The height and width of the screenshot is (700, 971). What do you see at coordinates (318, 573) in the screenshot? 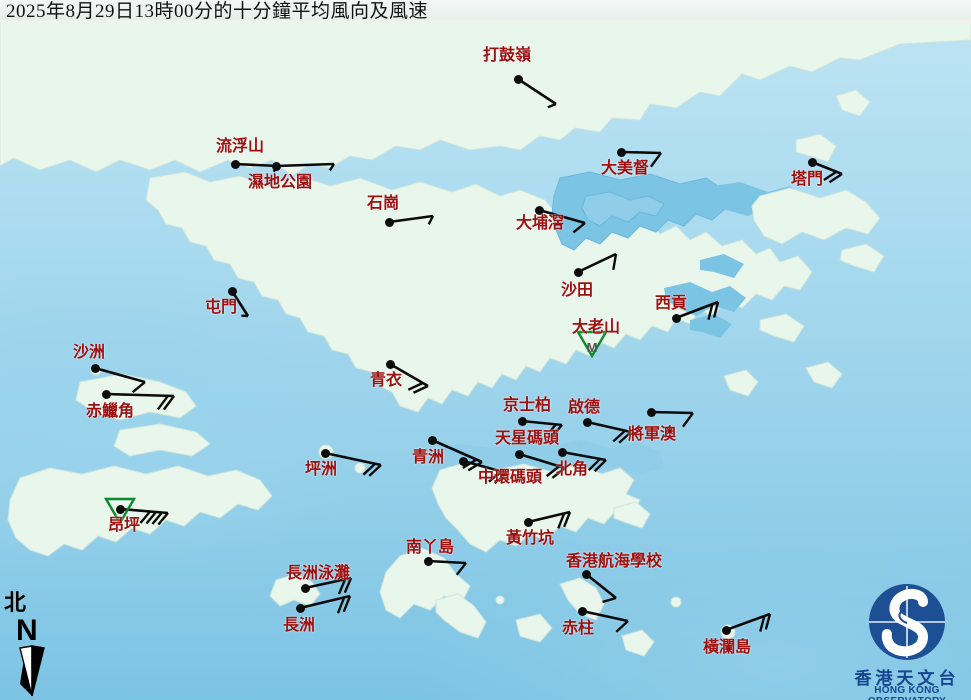
I see `station-label: 長洲泳灘` at bounding box center [318, 573].